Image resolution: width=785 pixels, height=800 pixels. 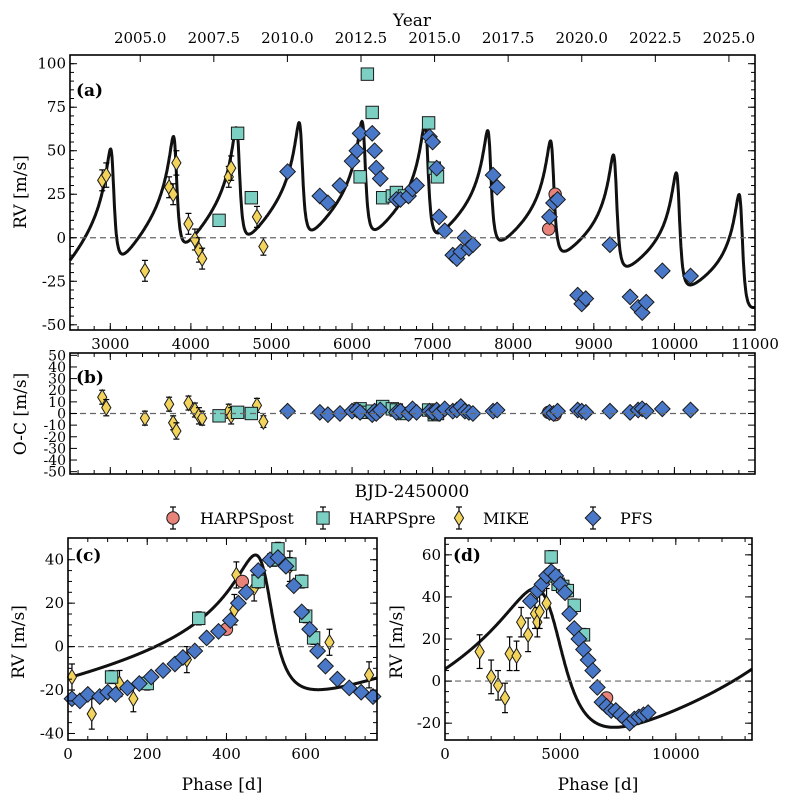 I want to click on x-tick-label: 8000, so click(x=513, y=344).